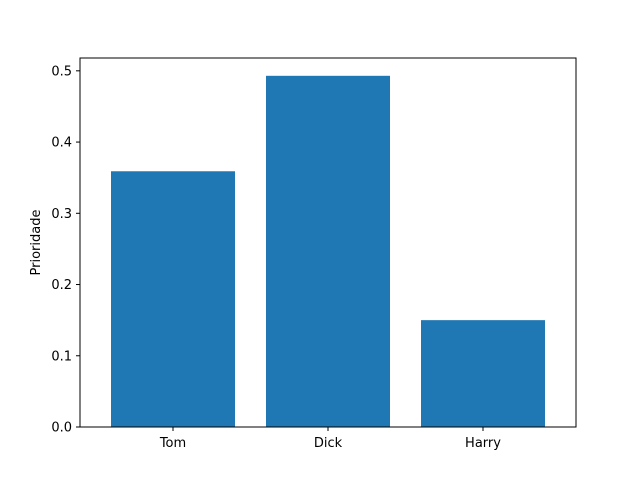  What do you see at coordinates (61, 428) in the screenshot?
I see `y-tick-label: 0.0` at bounding box center [61, 428].